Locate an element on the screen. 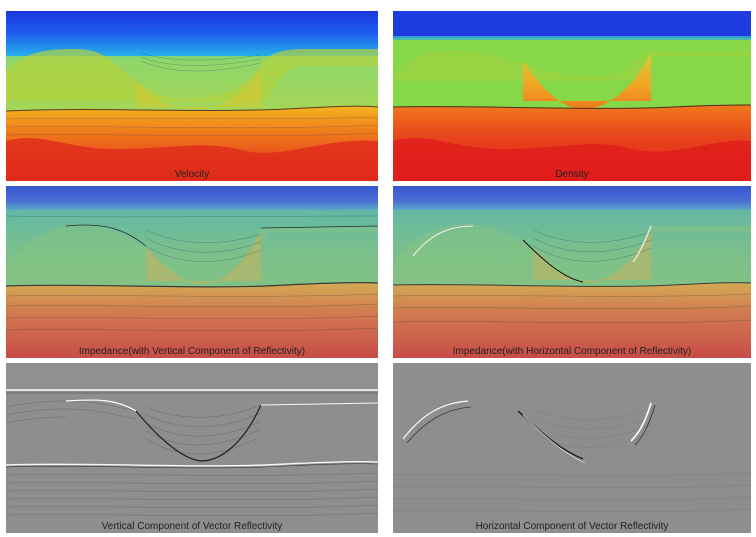  horizontal-reflectivity-image is located at coordinates (572, 448).